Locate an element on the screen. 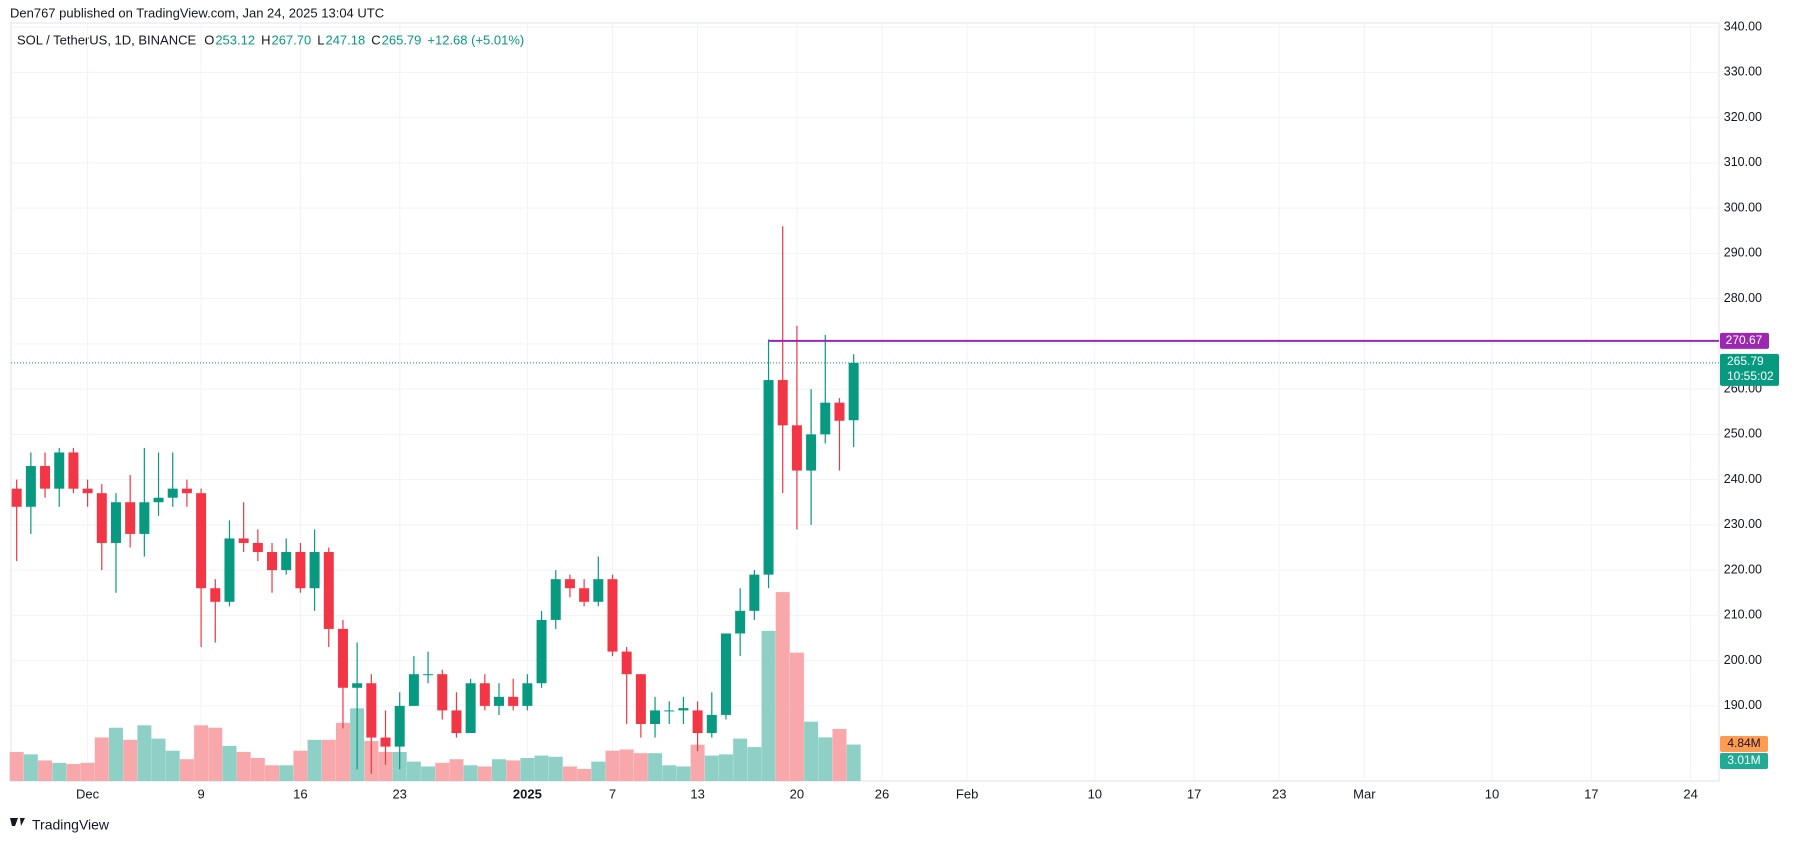 This screenshot has height=844, width=1794. x-tick-label: 20 is located at coordinates (797, 793).